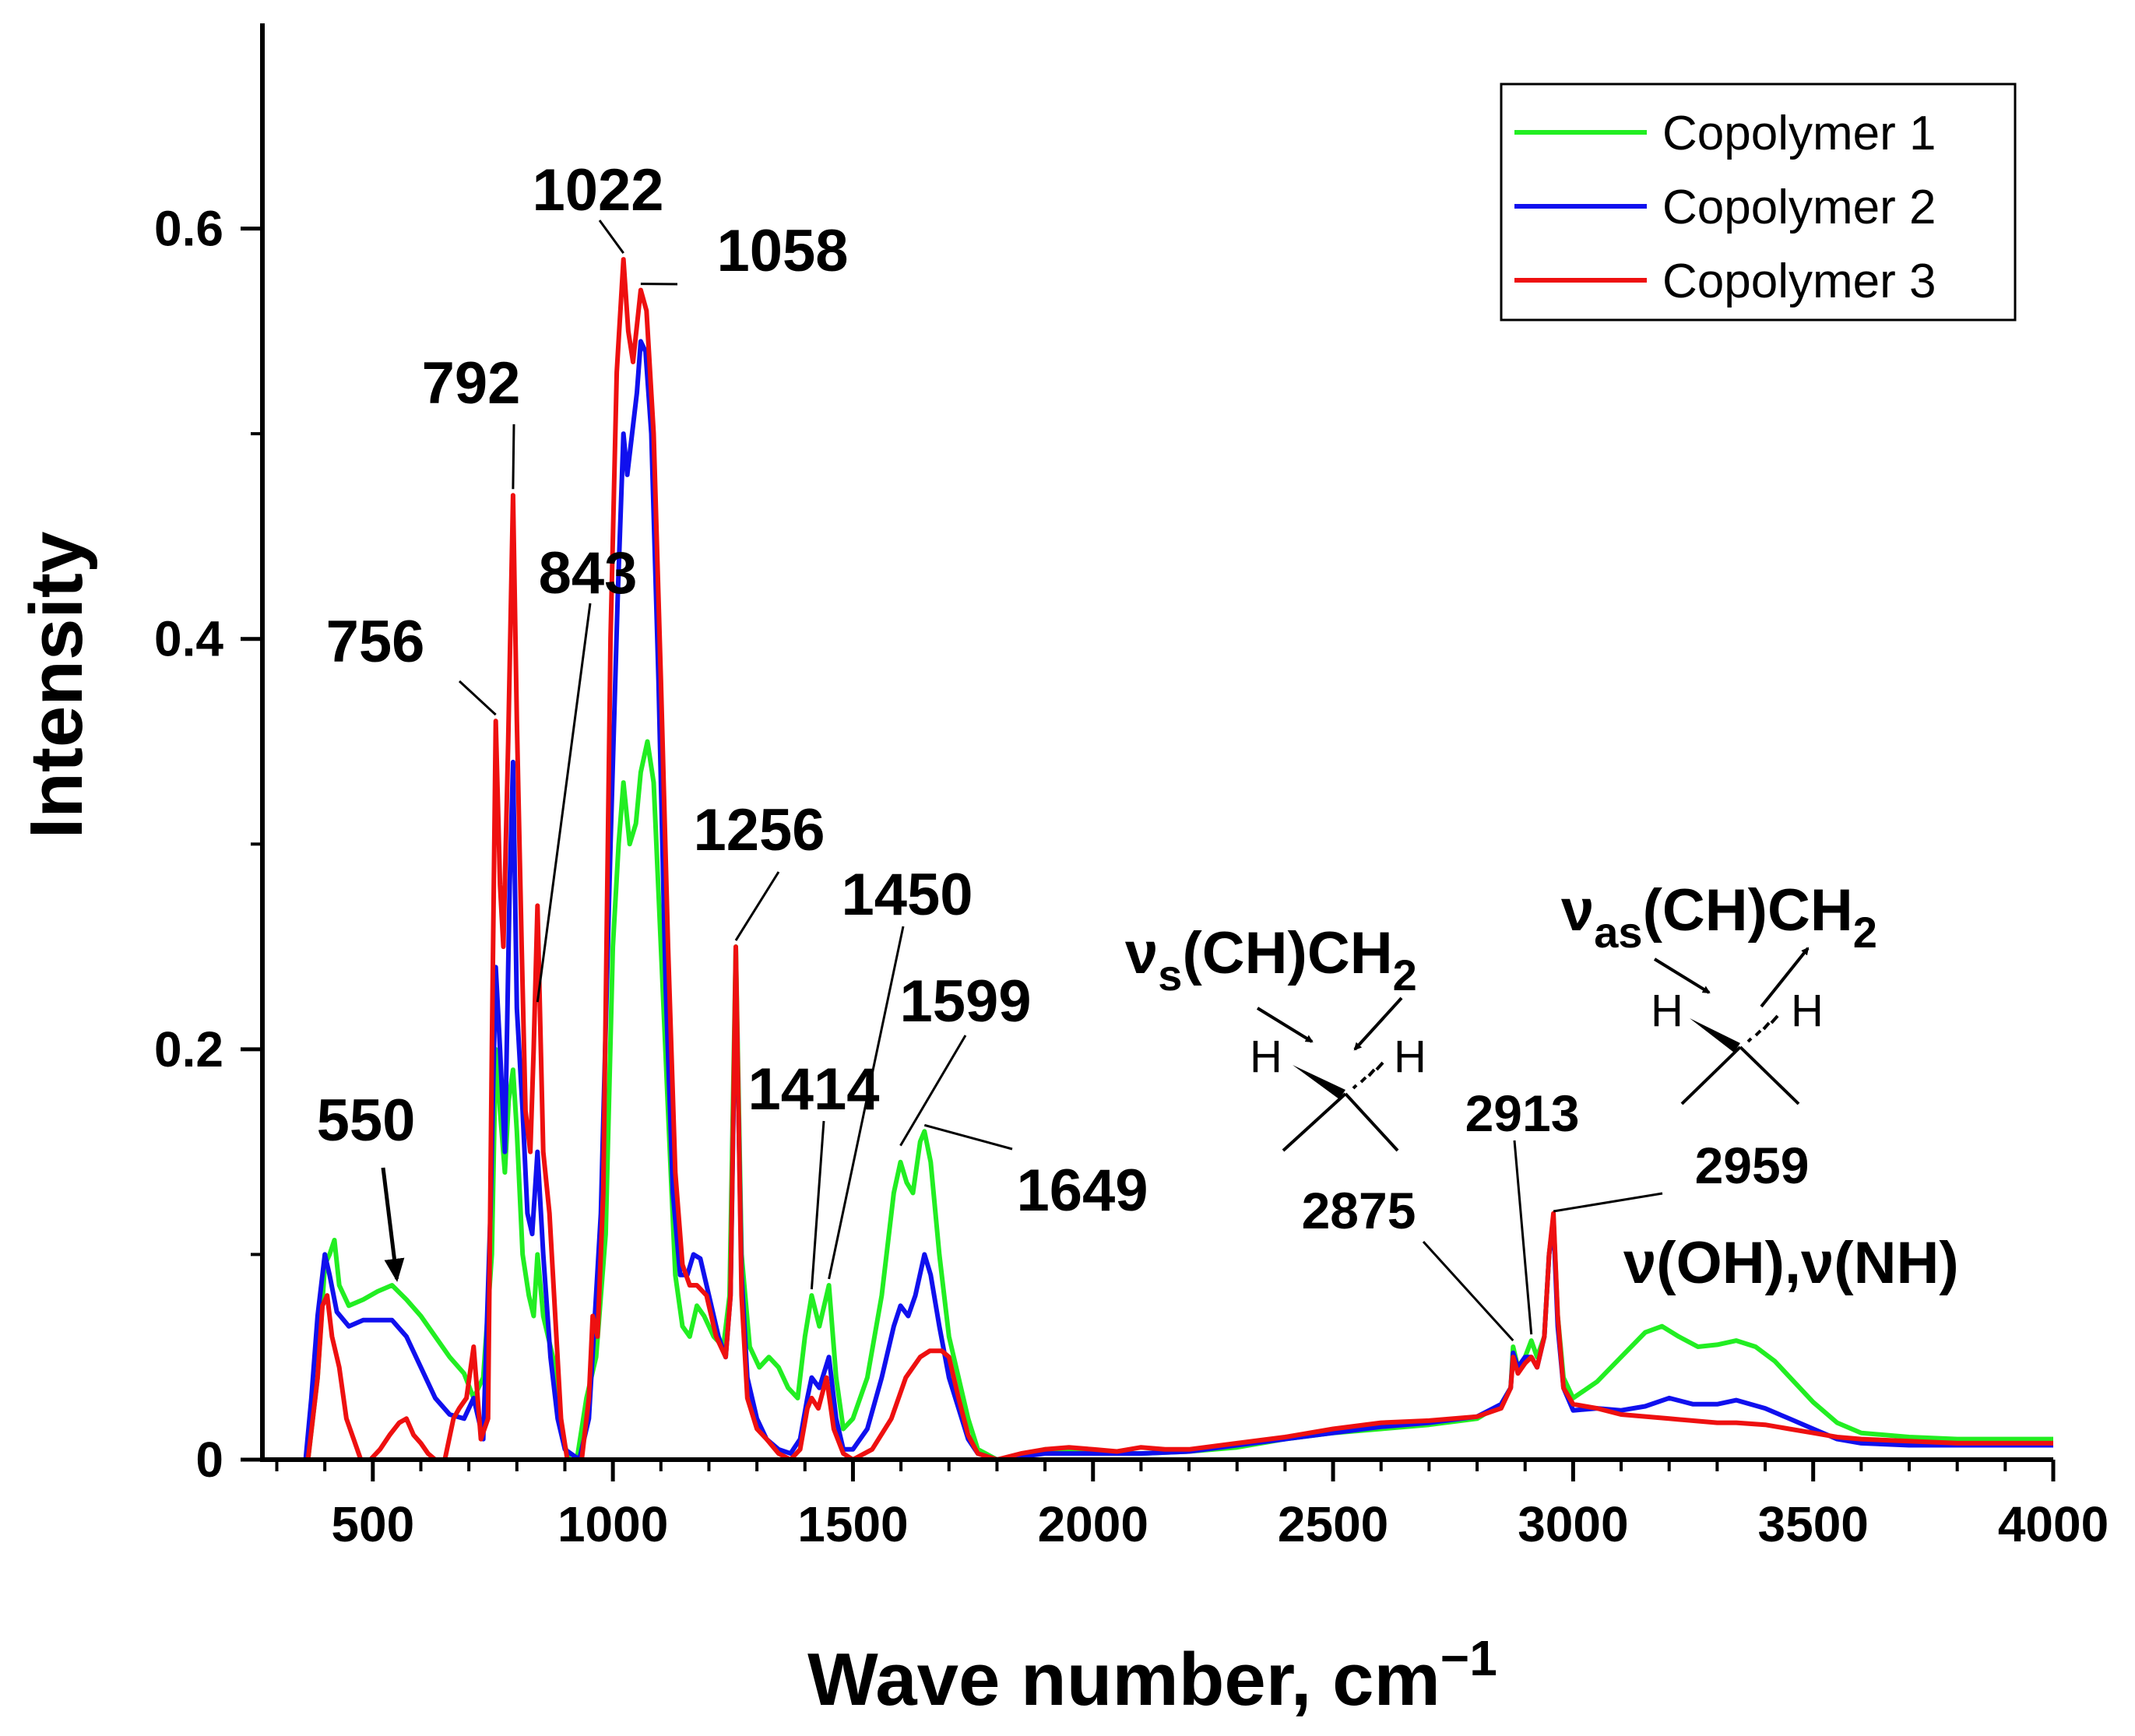 The image size is (2135, 1736). Describe the element at coordinates (188, 639) in the screenshot. I see `y-tick-label: 0.4` at that location.